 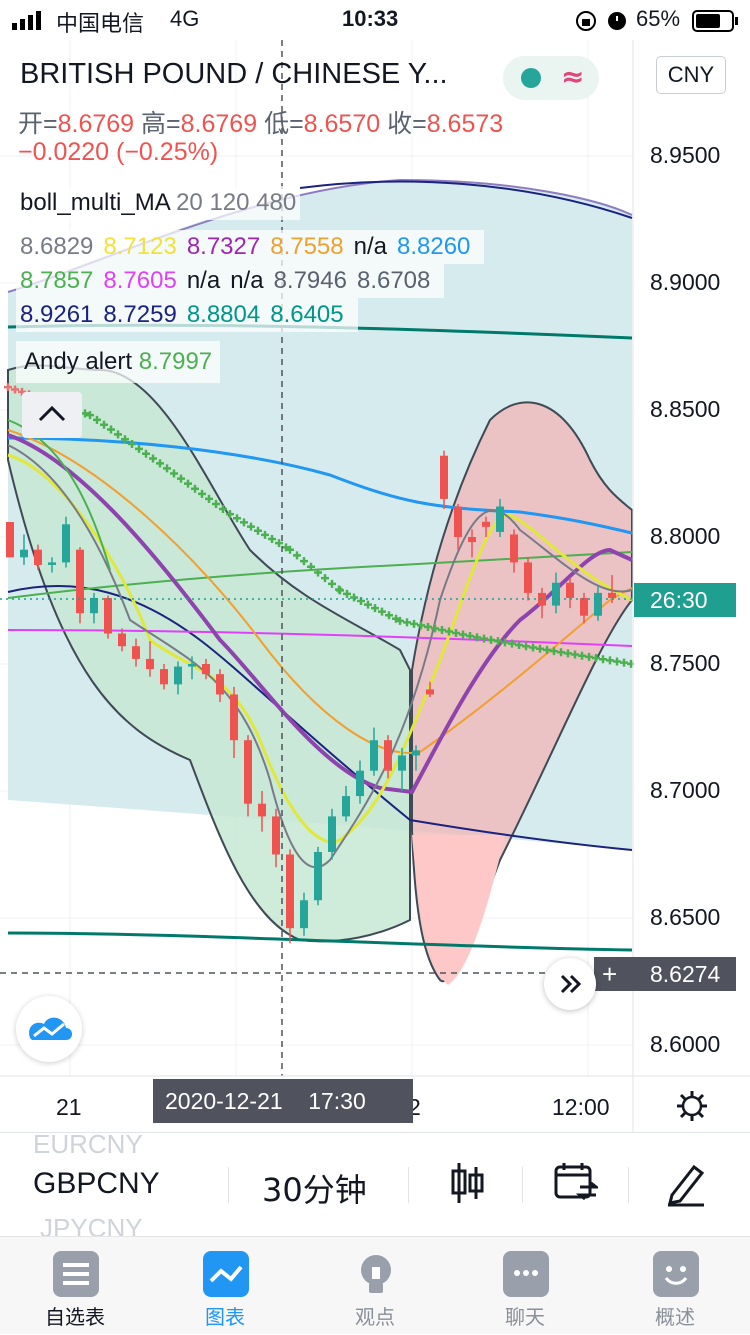 What do you see at coordinates (685, 917) in the screenshot?
I see `price-label: 8.6500` at bounding box center [685, 917].